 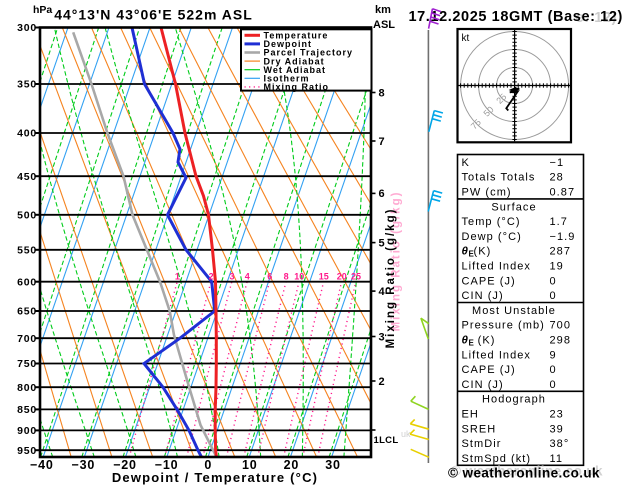 What do you see at coordinates (515, 17) in the screenshot?
I see `svg-text: 17.12.2025 18GMT (Base: 12)` at bounding box center [515, 17].